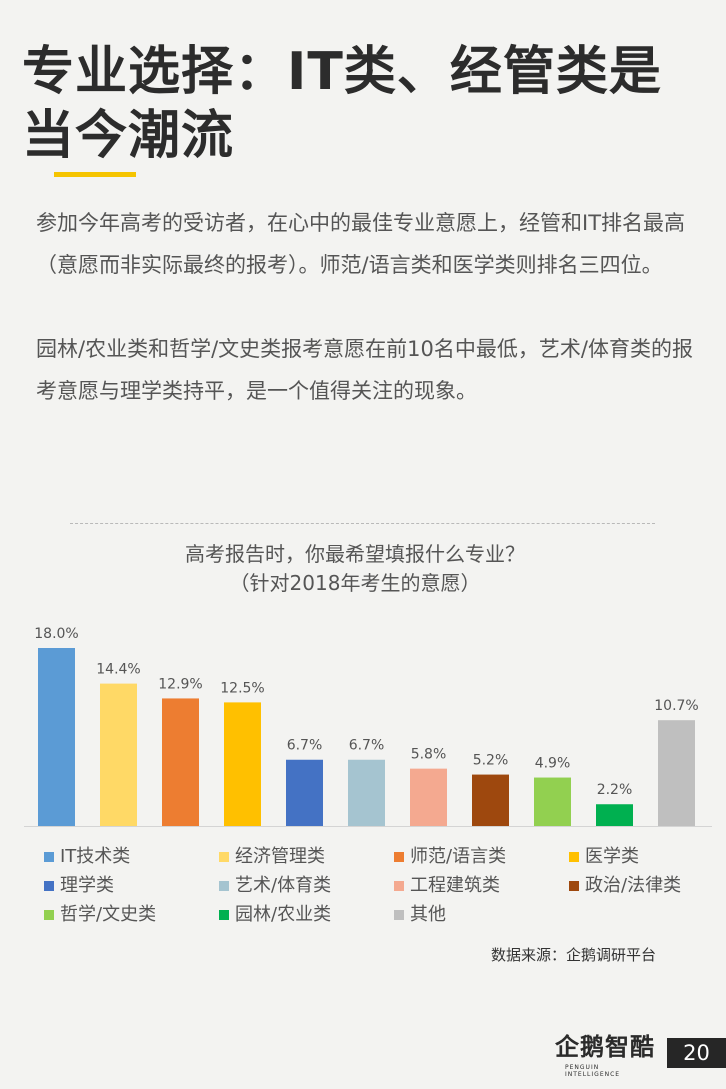 Image resolution: width=726 pixels, height=1089 pixels. I want to click on brand-subtitle: PENGUIN INTELLIGENCE, so click(593, 1071).